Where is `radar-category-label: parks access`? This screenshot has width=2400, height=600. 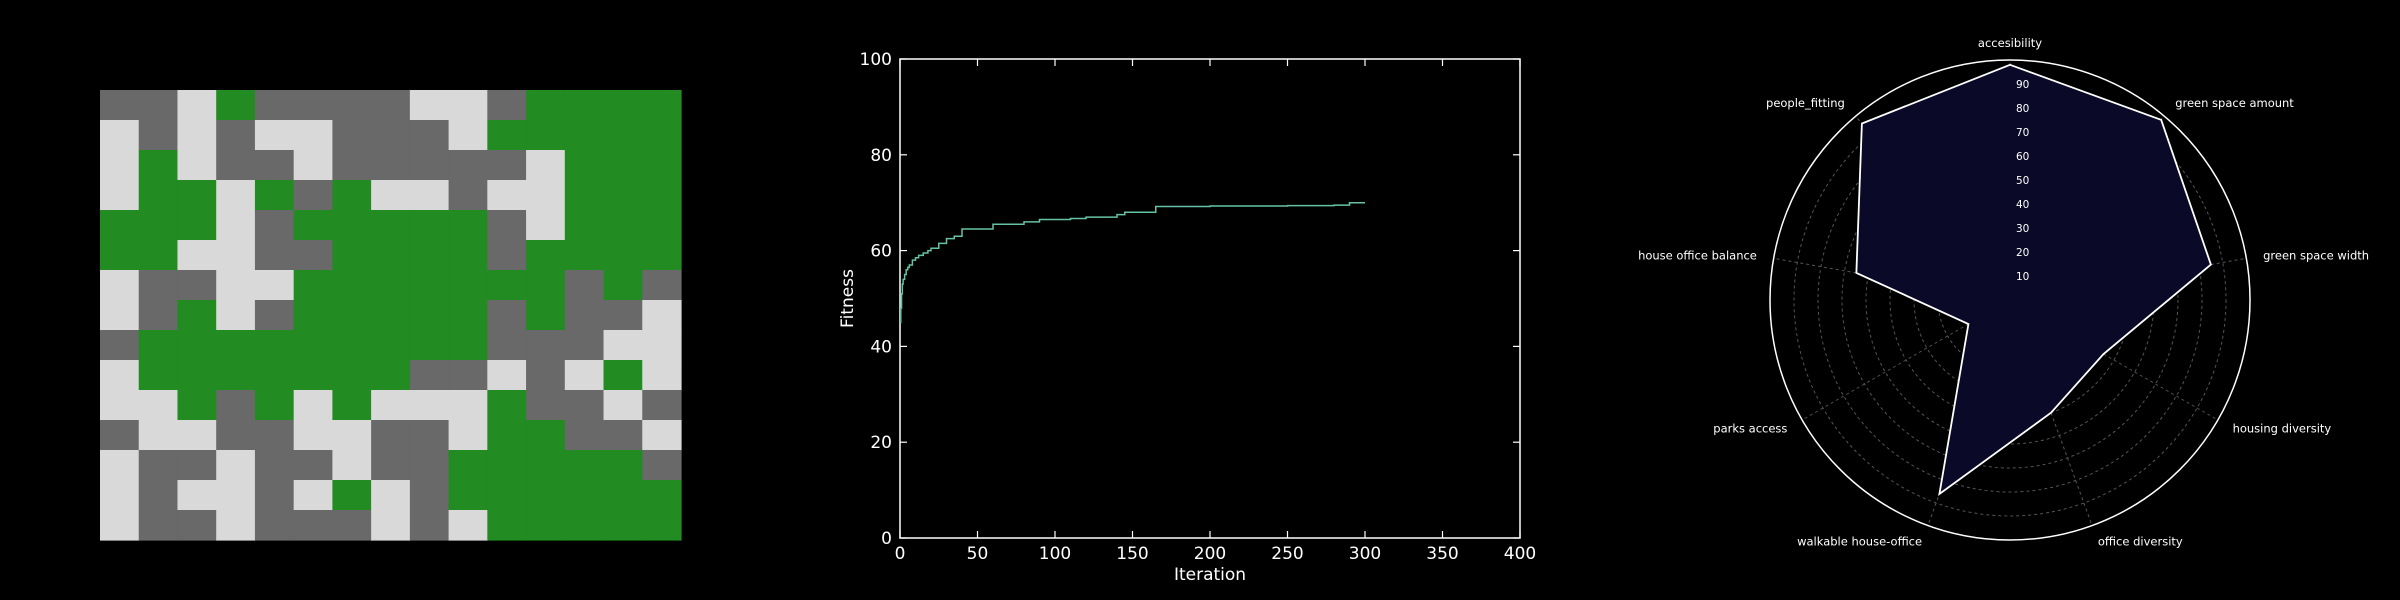
radar-category-label: parks access is located at coordinates (1750, 429).